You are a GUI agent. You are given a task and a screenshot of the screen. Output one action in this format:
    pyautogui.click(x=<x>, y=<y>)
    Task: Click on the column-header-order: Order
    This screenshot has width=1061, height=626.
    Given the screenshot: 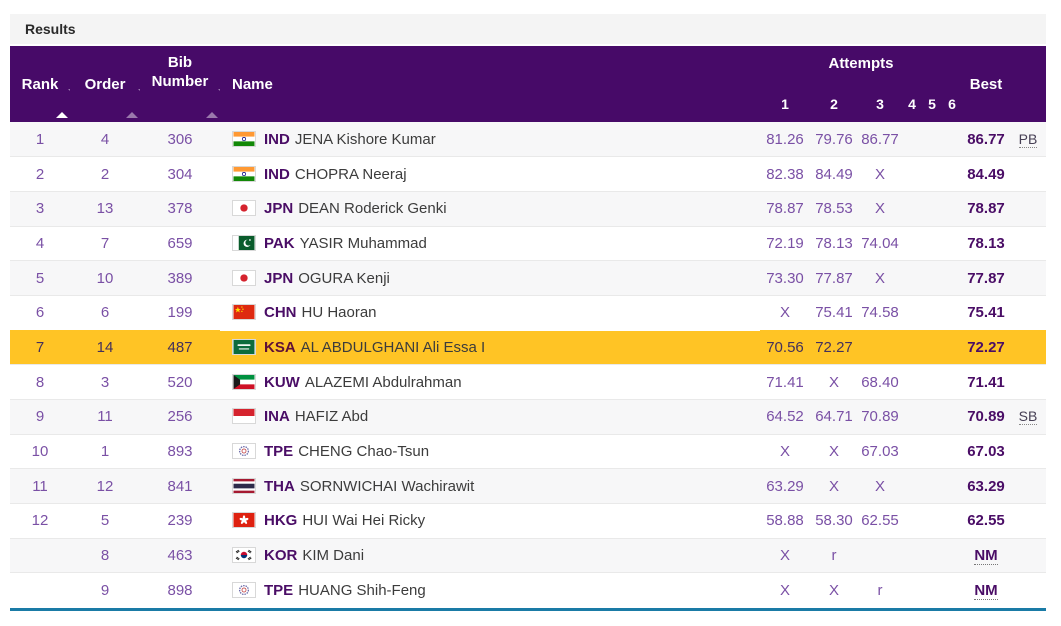 What is the action you would take?
    pyautogui.click(x=110, y=84)
    